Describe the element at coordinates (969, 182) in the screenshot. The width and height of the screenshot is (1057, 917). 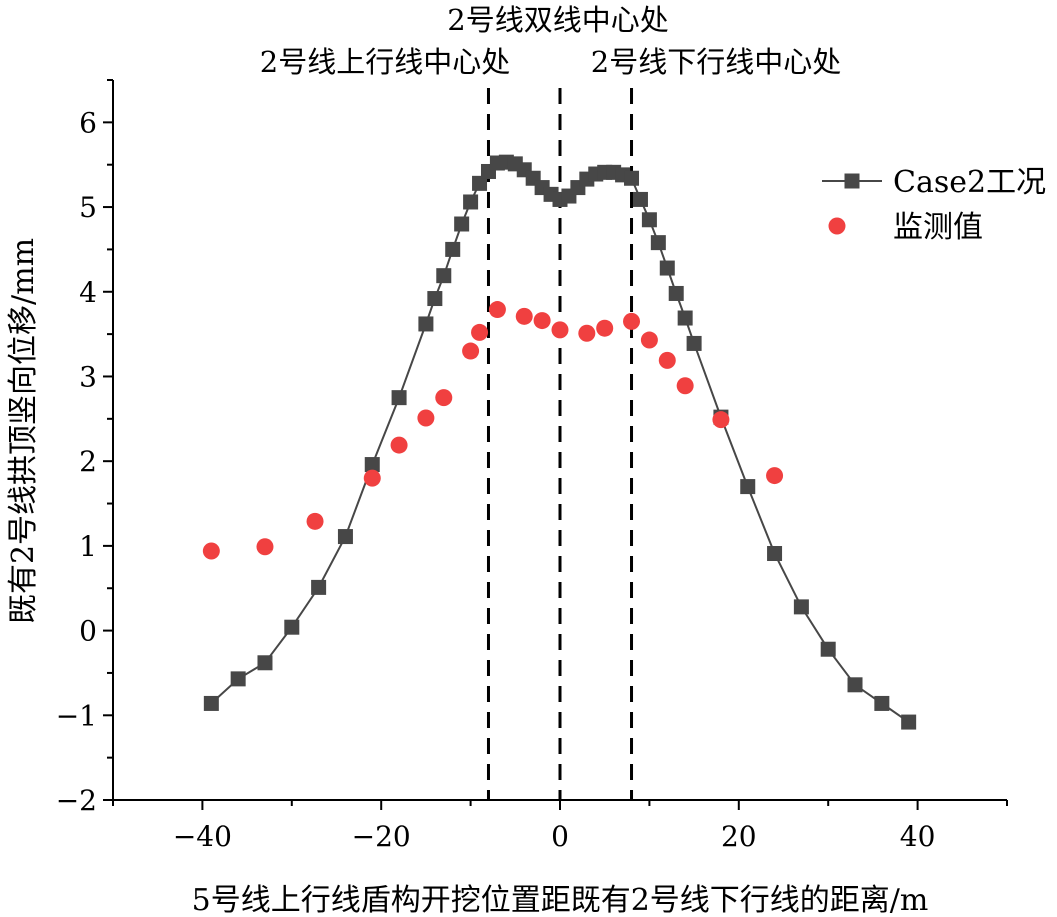
I see `legend-label-case2: Case2工况` at that location.